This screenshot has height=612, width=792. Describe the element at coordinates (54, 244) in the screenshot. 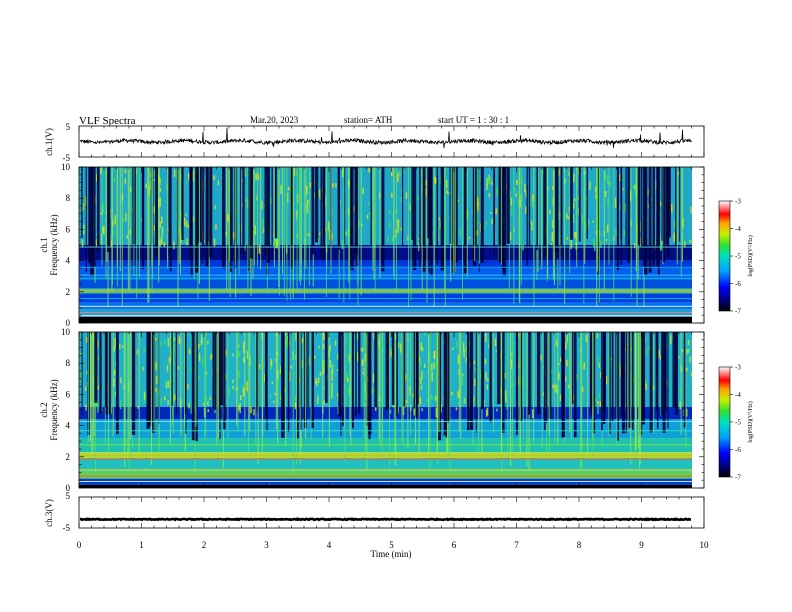

I see `ch1-spectrogram-ylabel-frequency: Frequency (kHz)` at that location.